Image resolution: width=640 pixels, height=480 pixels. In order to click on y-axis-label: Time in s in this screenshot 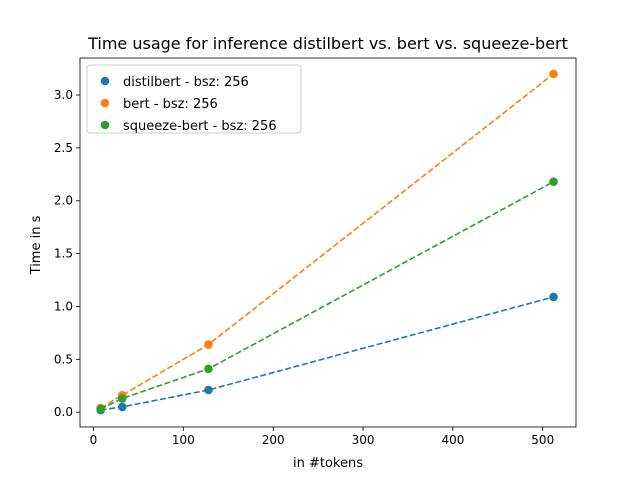, I will do `click(36, 245)`.